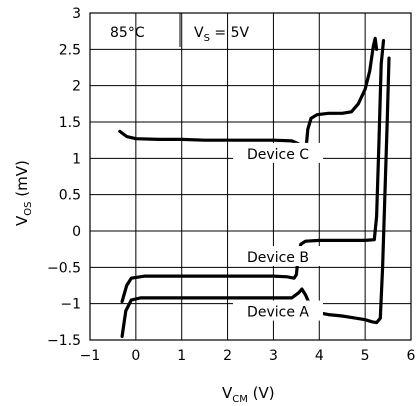 The image size is (420, 406). Describe the element at coordinates (76, 159) in the screenshot. I see `y-tick-label: 1` at that location.